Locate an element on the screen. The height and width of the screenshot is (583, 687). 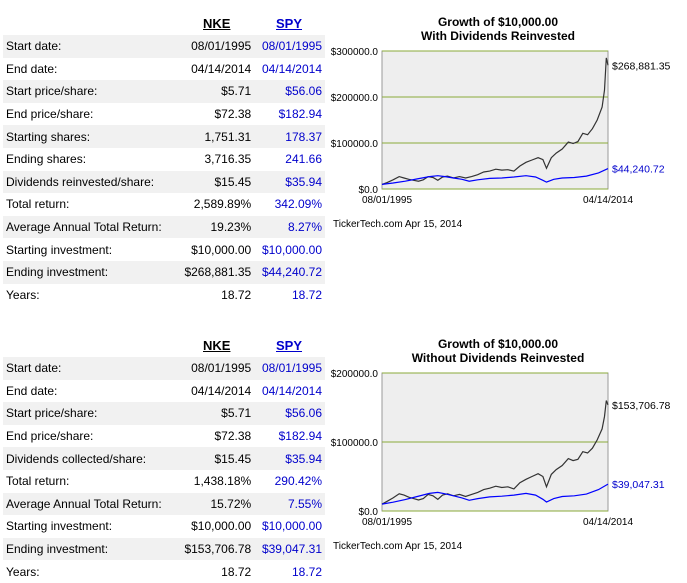
spy-value: 178.37 is located at coordinates (289, 136).